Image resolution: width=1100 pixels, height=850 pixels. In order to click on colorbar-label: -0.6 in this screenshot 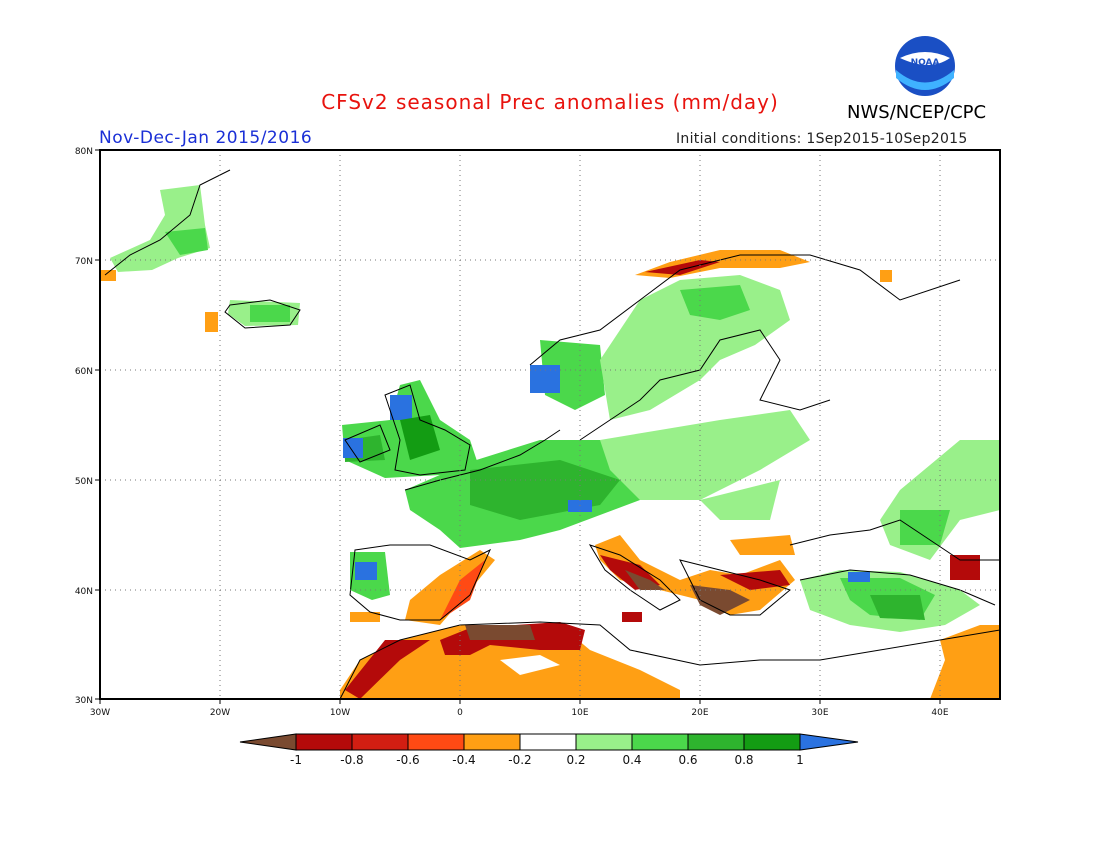, I will do `click(407, 760)`.